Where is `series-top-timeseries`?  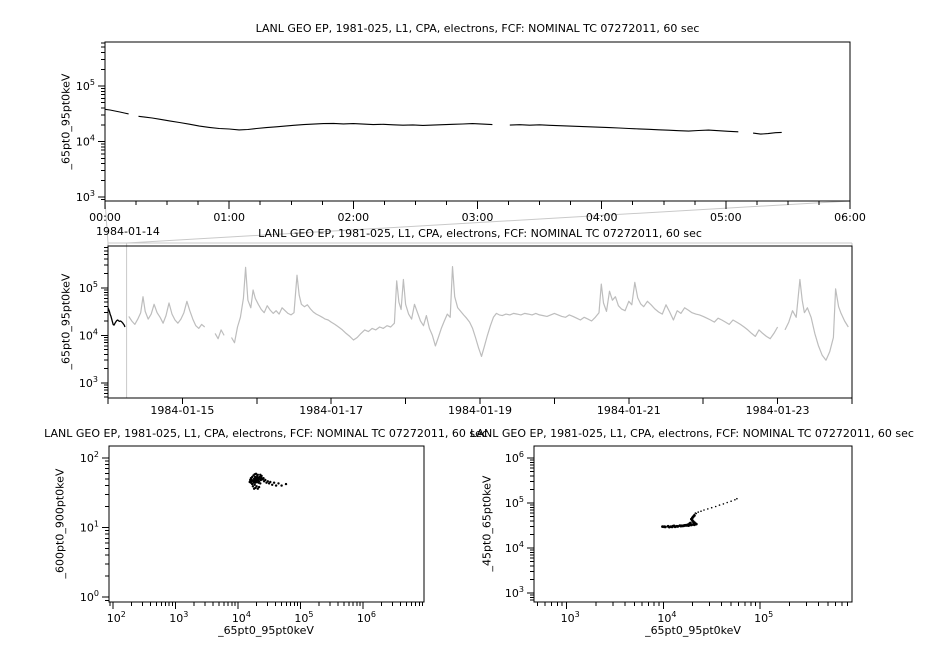 series-top-timeseries is located at coordinates (443, 121).